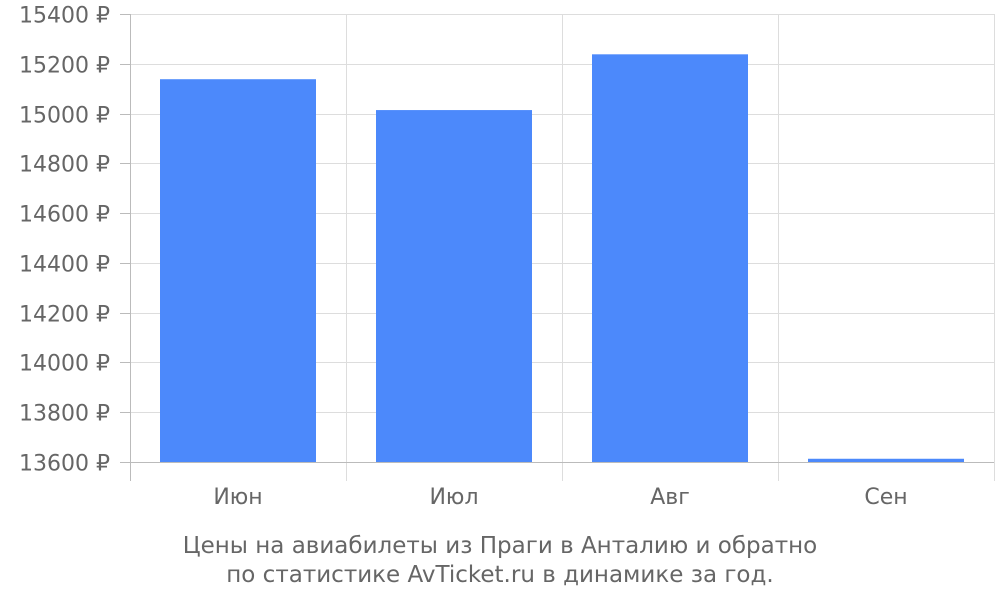 The width and height of the screenshot is (1000, 600). Describe the element at coordinates (64, 215) in the screenshot. I see `y-tick-label: 14600 ₽` at that location.